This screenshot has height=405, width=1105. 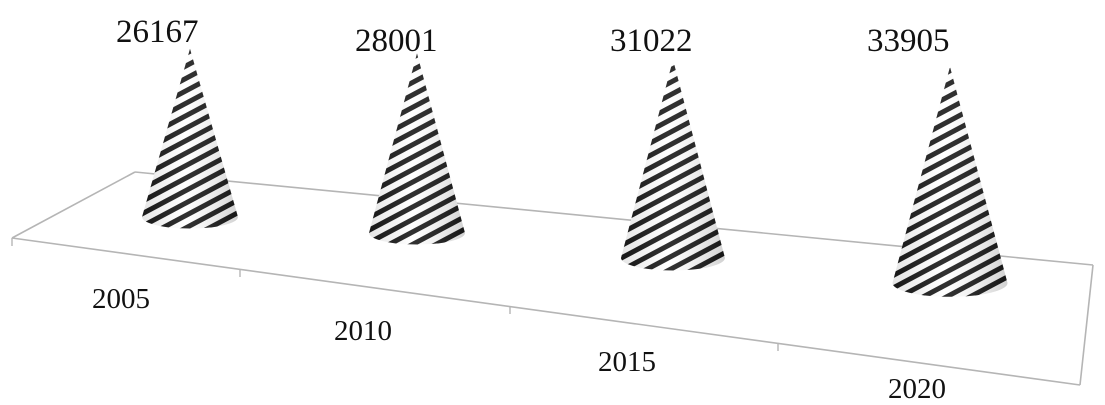 What do you see at coordinates (627, 362) in the screenshot?
I see `x-tick-label-2015: 2015` at bounding box center [627, 362].